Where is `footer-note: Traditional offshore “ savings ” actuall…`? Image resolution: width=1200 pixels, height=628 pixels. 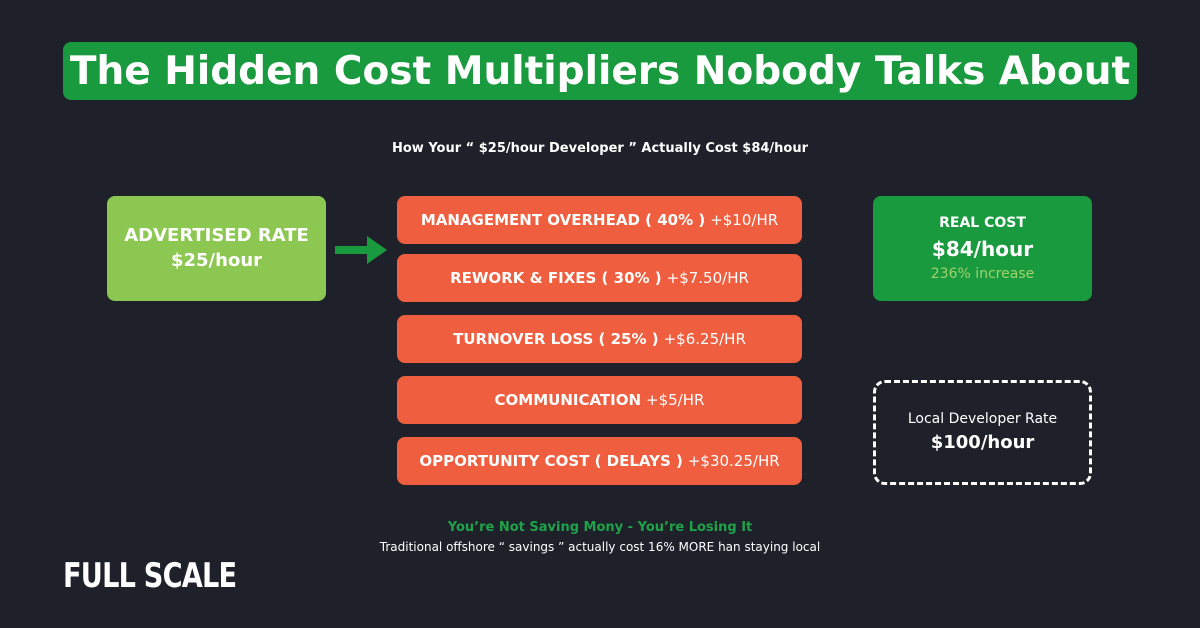 footer-note: Traditional offshore “ savings ” actuall… is located at coordinates (600, 547).